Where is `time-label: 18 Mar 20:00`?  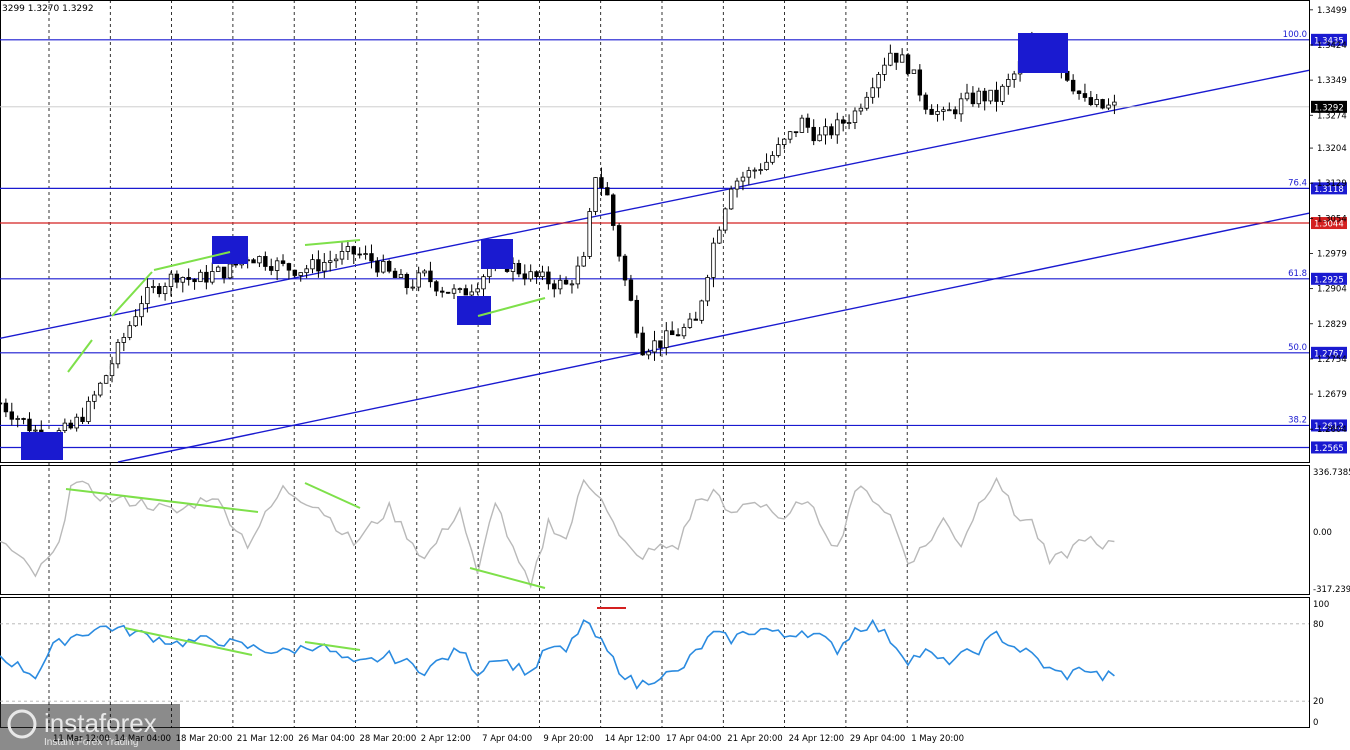
time-label: 18 Mar 20:00 is located at coordinates (204, 739).